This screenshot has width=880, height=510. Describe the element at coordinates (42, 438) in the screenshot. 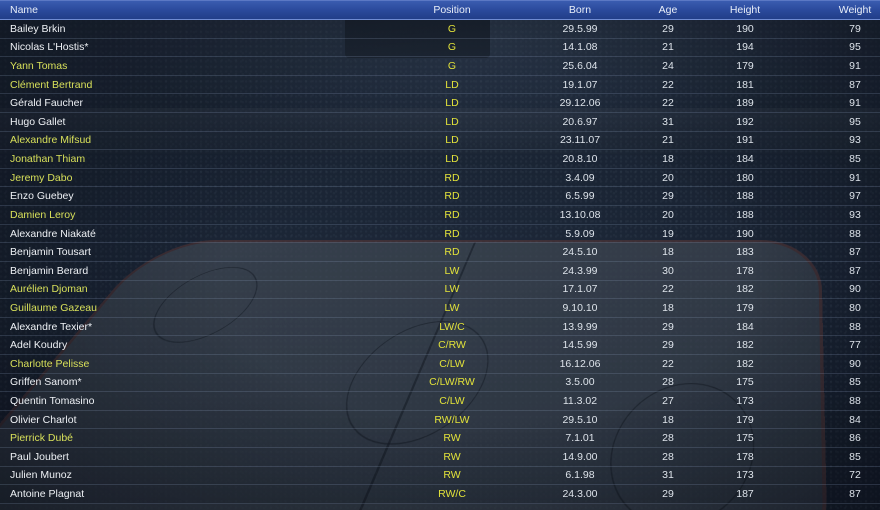

I see `player-name: Pierrick Dubé` at that location.